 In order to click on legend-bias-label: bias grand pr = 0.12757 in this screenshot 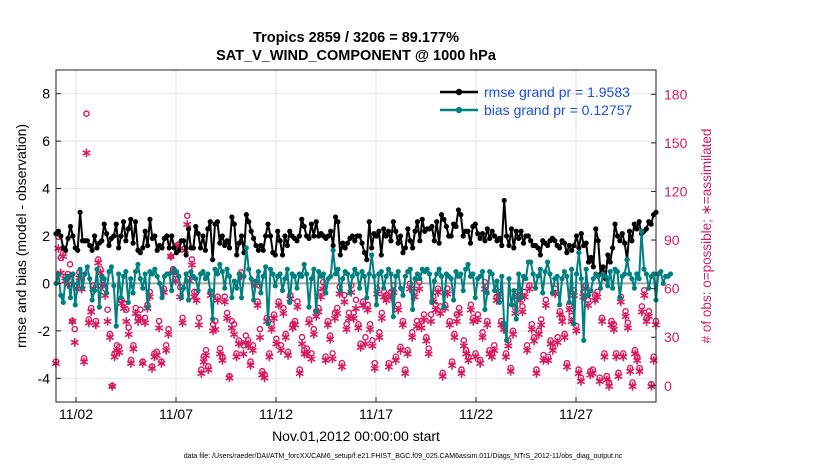, I will do `click(558, 110)`.